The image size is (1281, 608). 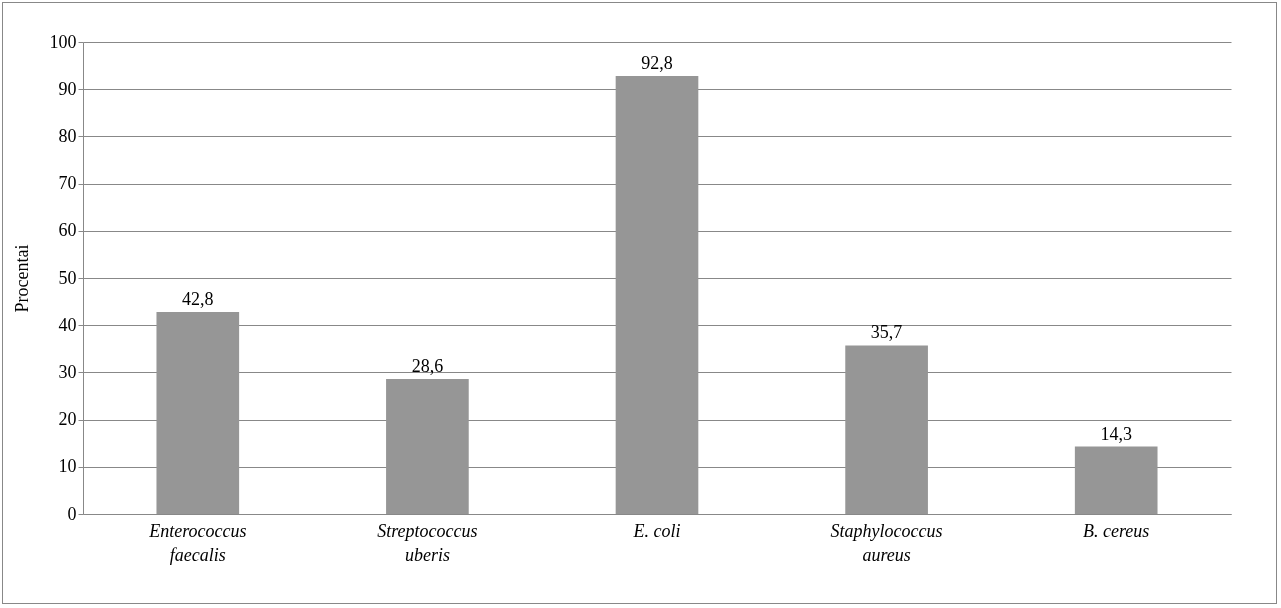 What do you see at coordinates (427, 542) in the screenshot?
I see `x-tick-label: Streptococcus uberis` at bounding box center [427, 542].